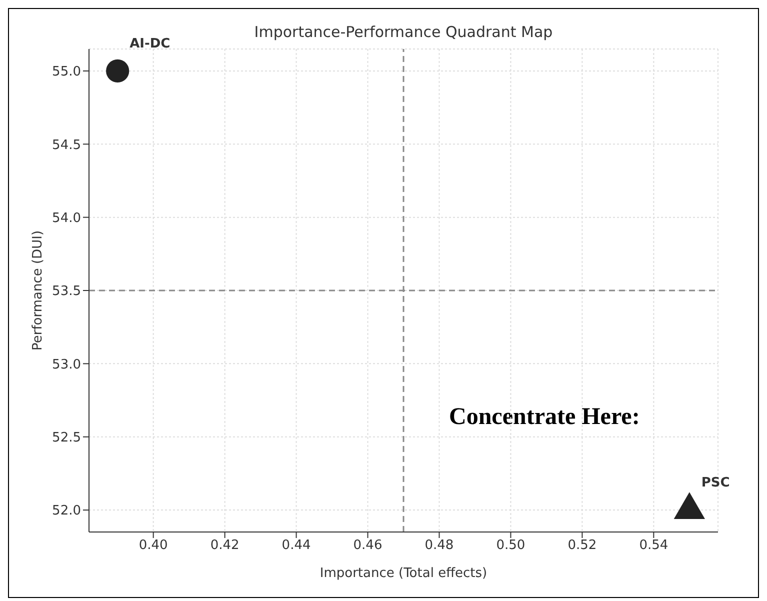 This screenshot has height=601, width=767. I want to click on chart-title: Importance-Performance Quadrant Map, so click(403, 32).